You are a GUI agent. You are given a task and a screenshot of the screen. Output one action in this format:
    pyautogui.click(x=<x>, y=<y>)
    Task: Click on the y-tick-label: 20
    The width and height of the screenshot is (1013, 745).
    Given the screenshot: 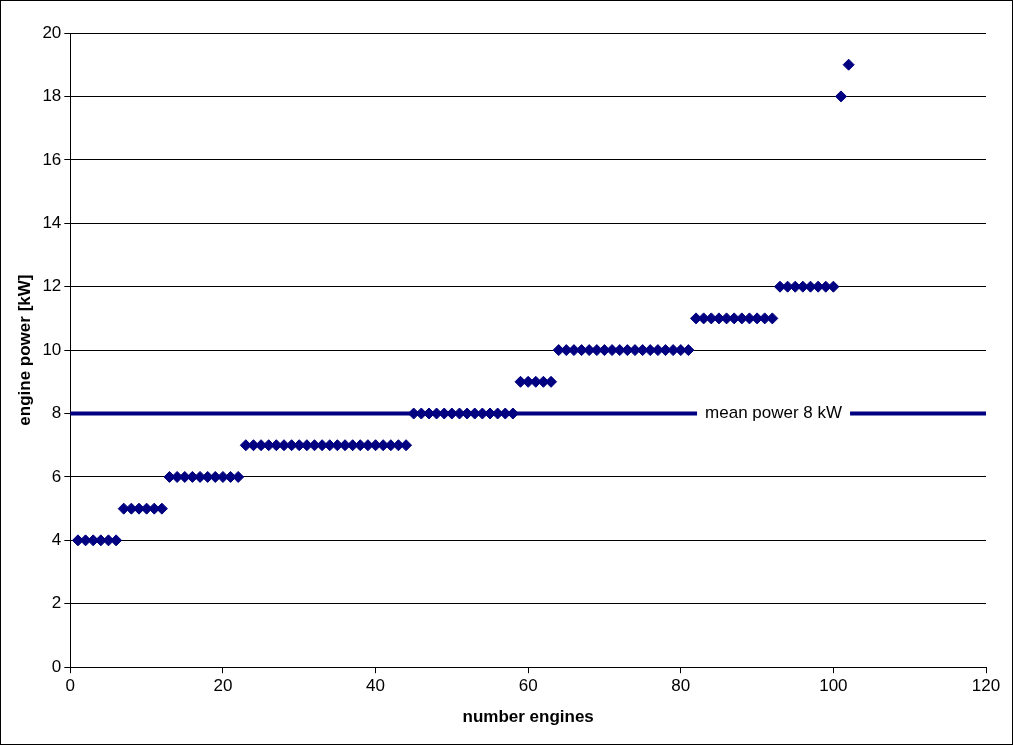 What is the action you would take?
    pyautogui.click(x=52, y=32)
    